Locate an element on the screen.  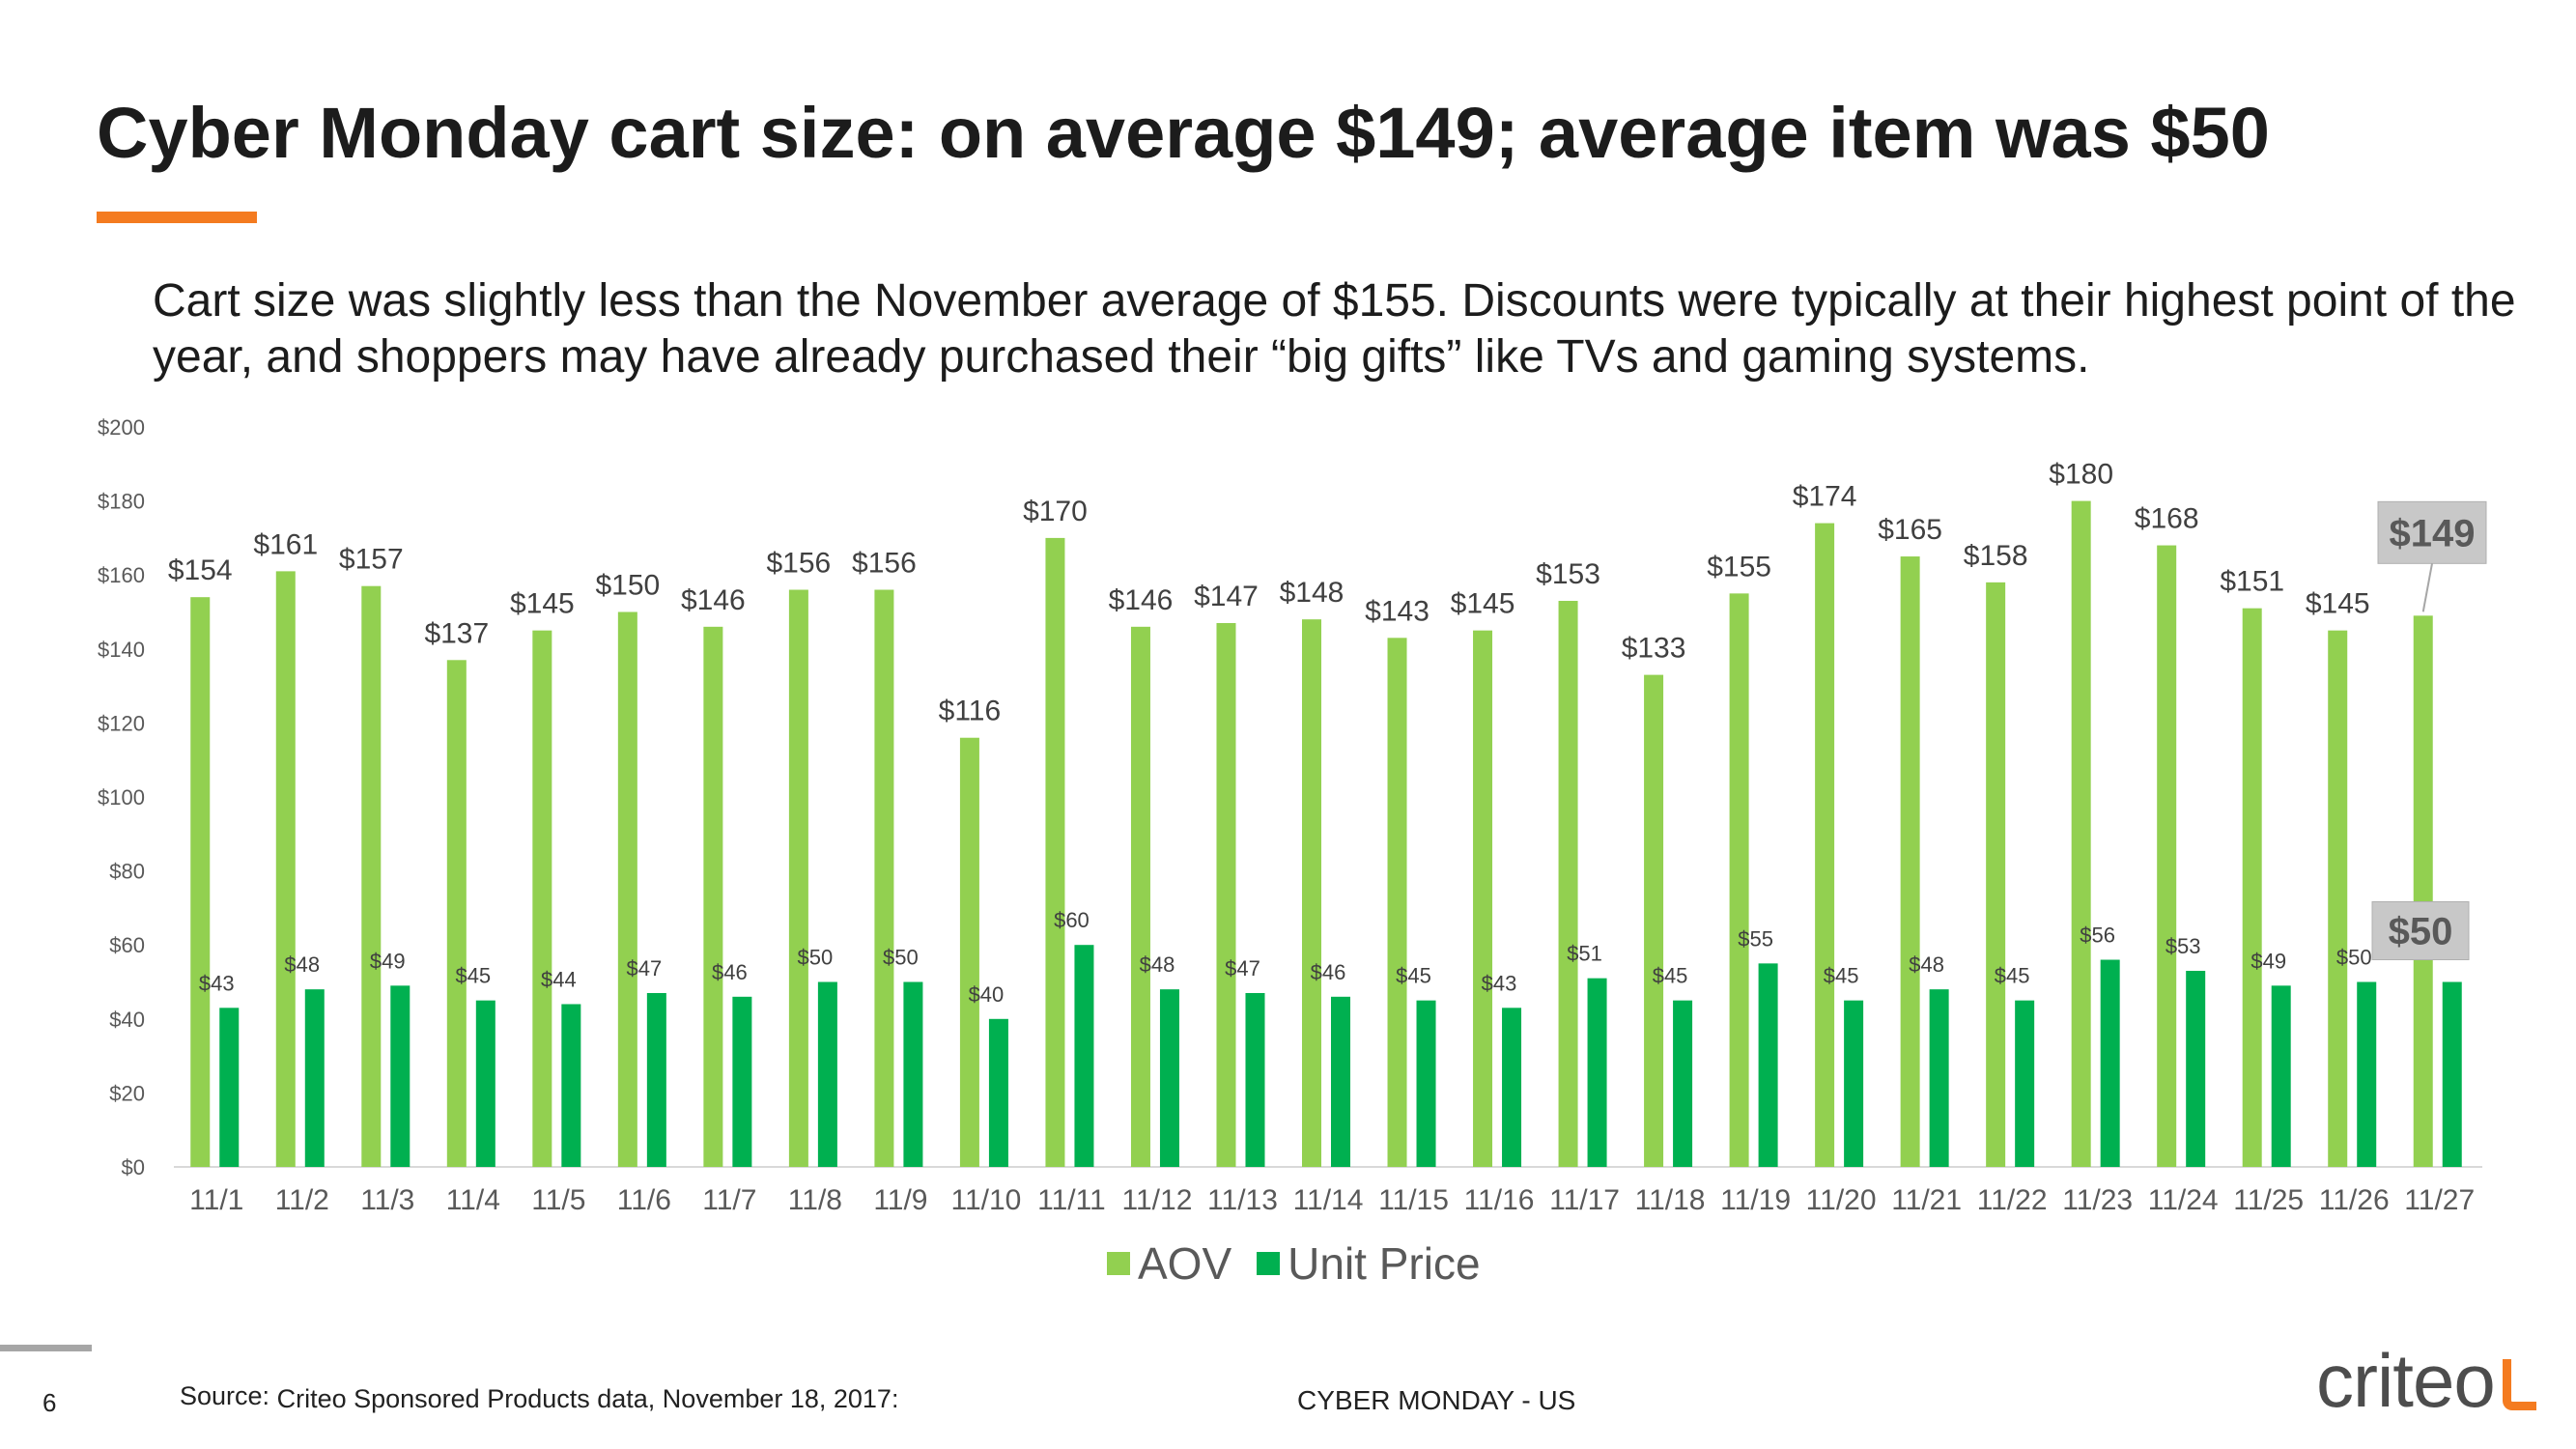
legend-label-aov: AOV is located at coordinates (1185, 1263).